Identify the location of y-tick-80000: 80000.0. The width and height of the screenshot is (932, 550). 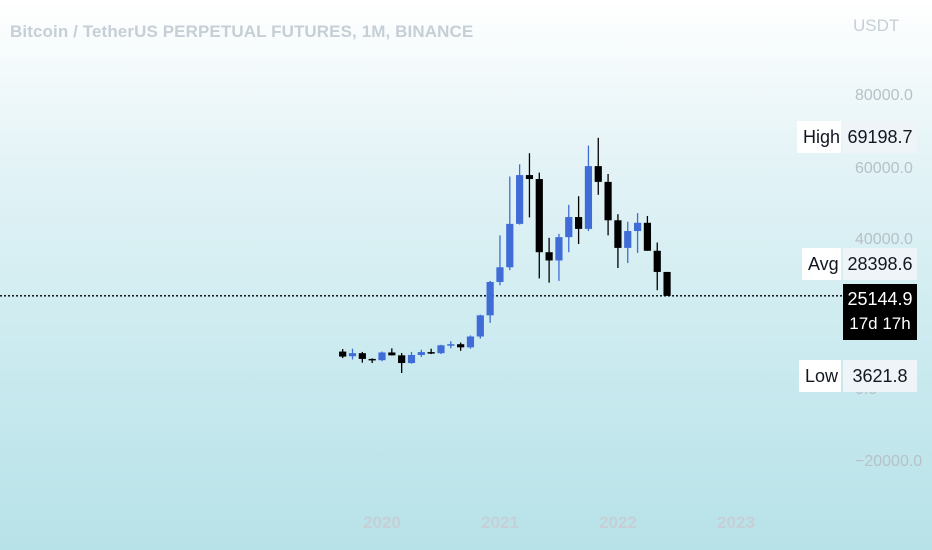
(884, 95).